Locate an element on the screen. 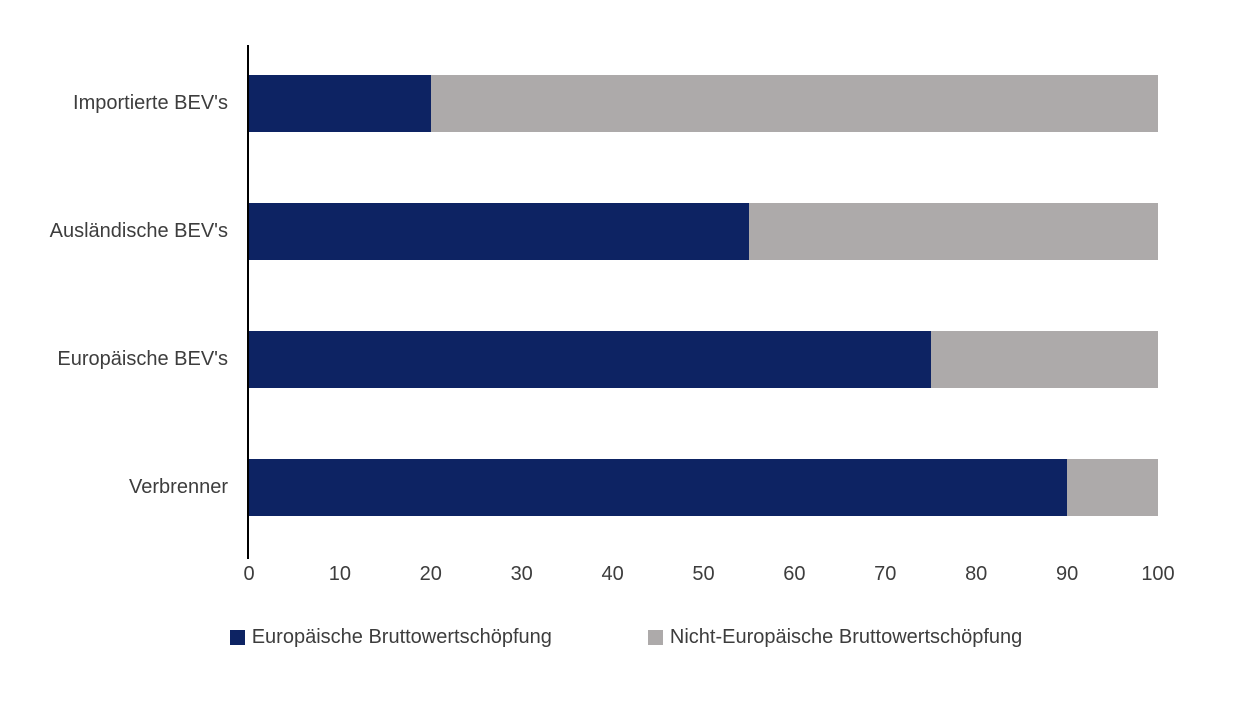  x-tick-label: 20 is located at coordinates (430, 574).